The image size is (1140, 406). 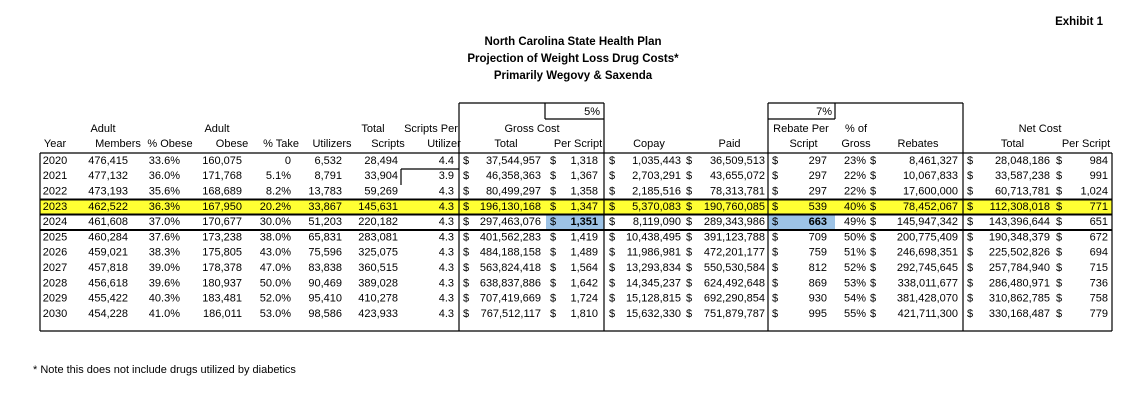 I want to click on cell: 2022, so click(x=55, y=192).